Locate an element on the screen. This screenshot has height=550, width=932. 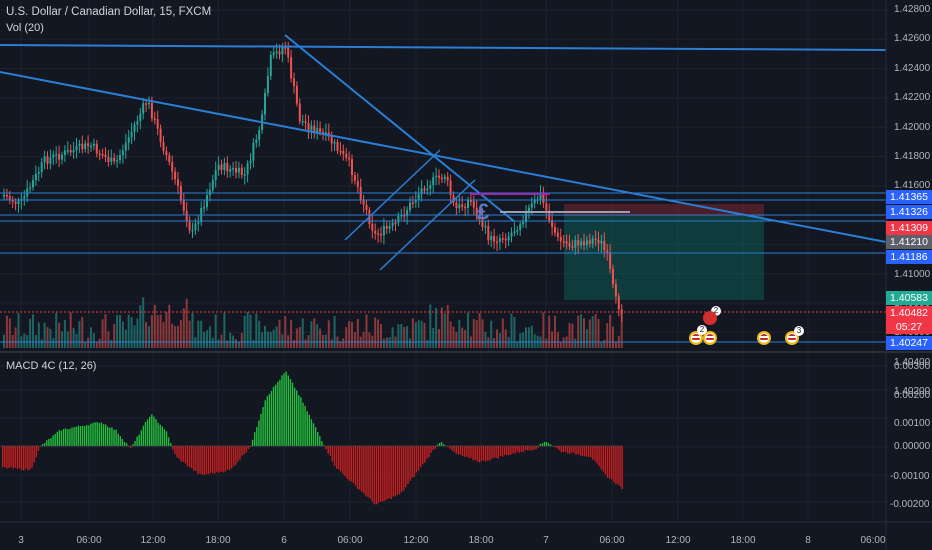
macd-tick: 0.00200 is located at coordinates (912, 395).